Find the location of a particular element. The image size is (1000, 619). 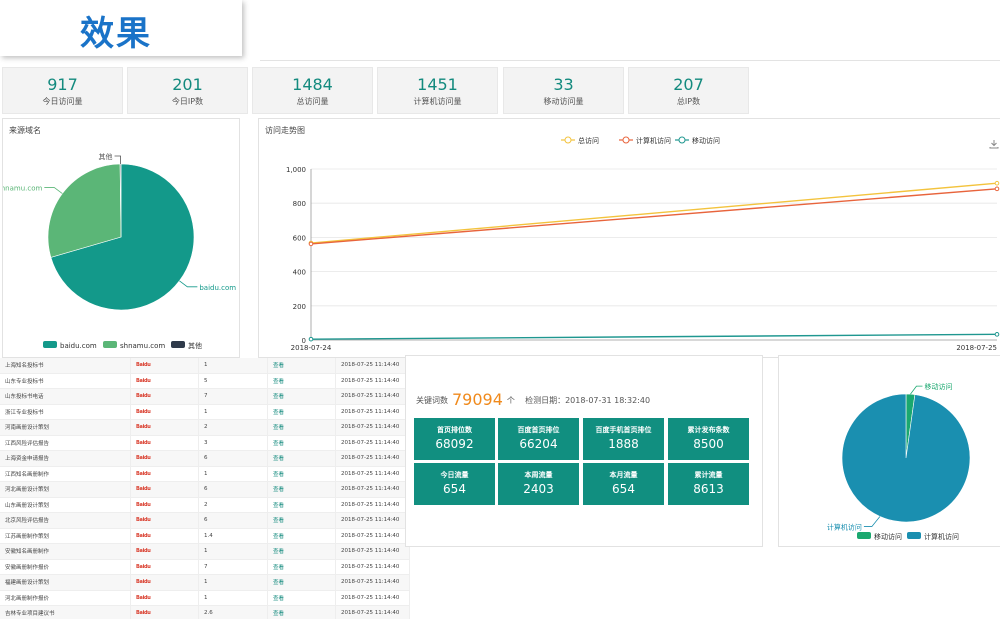

count-cell: 7 is located at coordinates (233, 396).